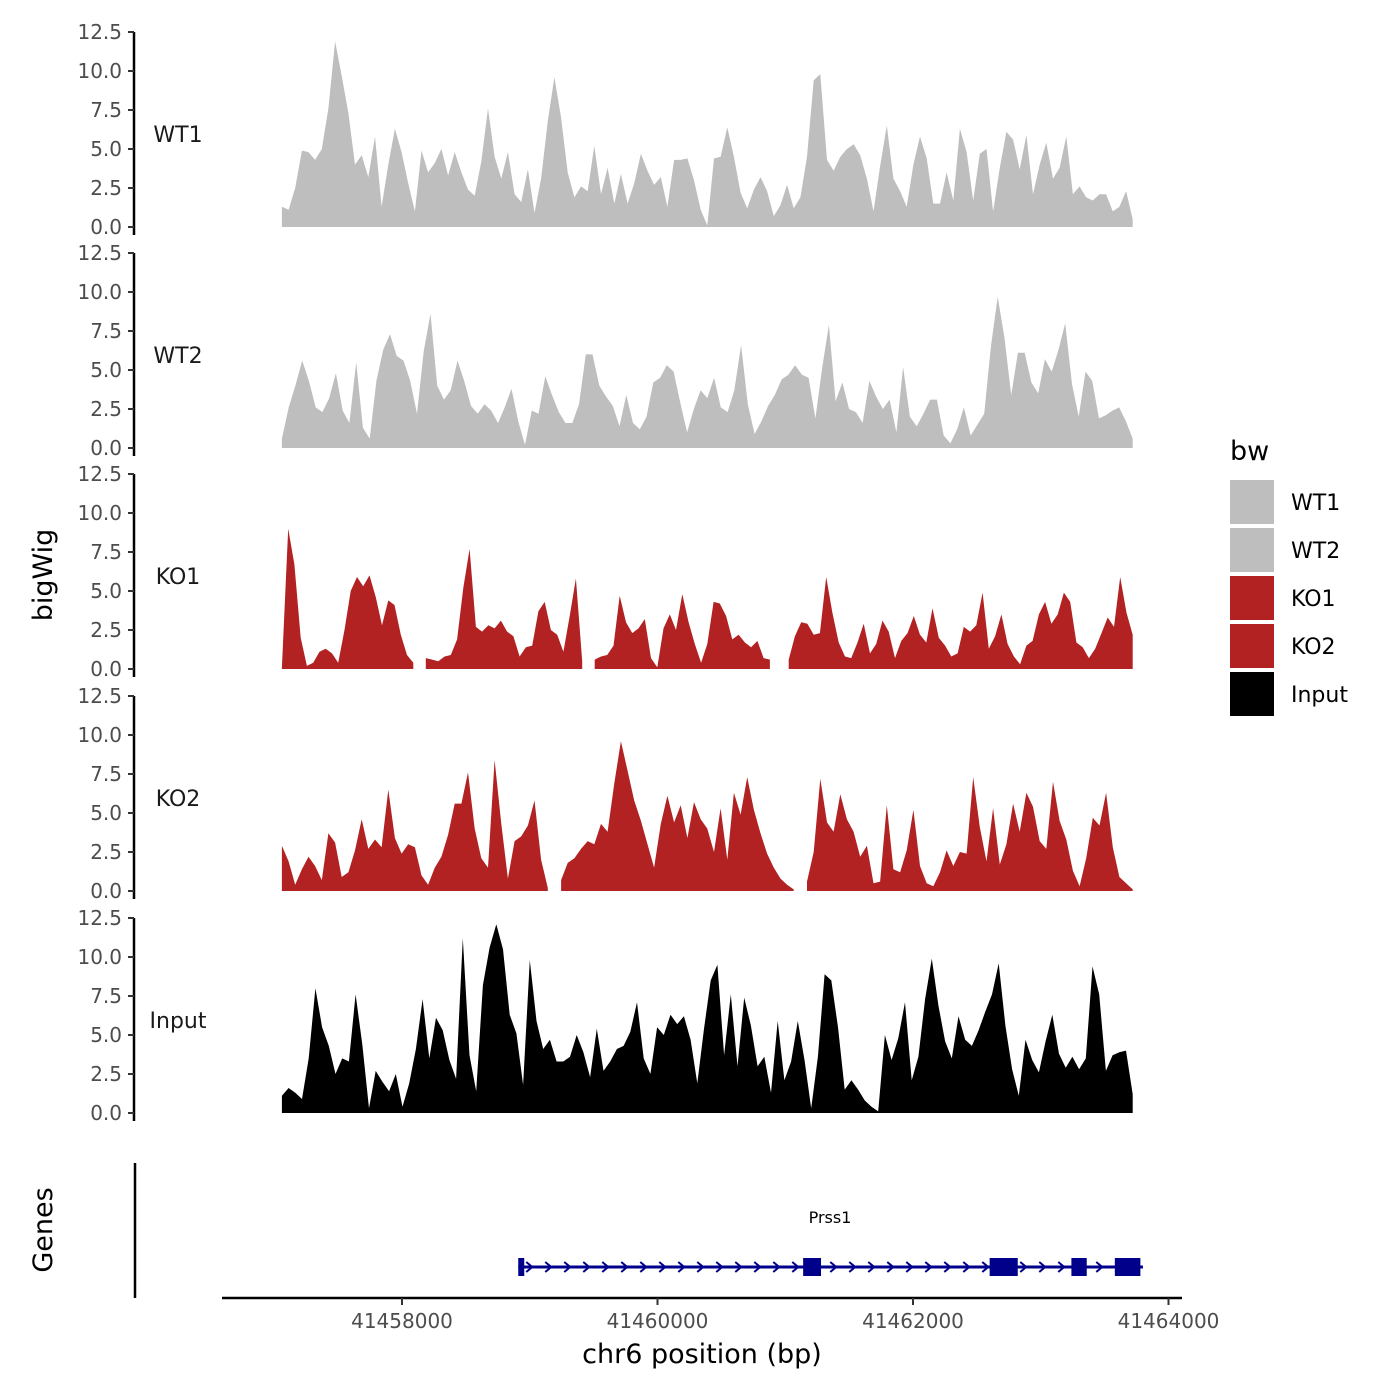  I want to click on legend-label-wt1: WT1, so click(1315, 503).